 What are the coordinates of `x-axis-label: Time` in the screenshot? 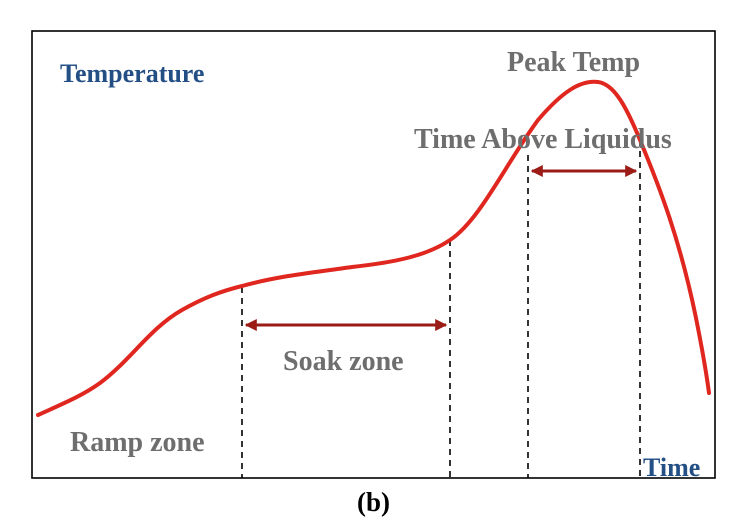 It's located at (671, 467).